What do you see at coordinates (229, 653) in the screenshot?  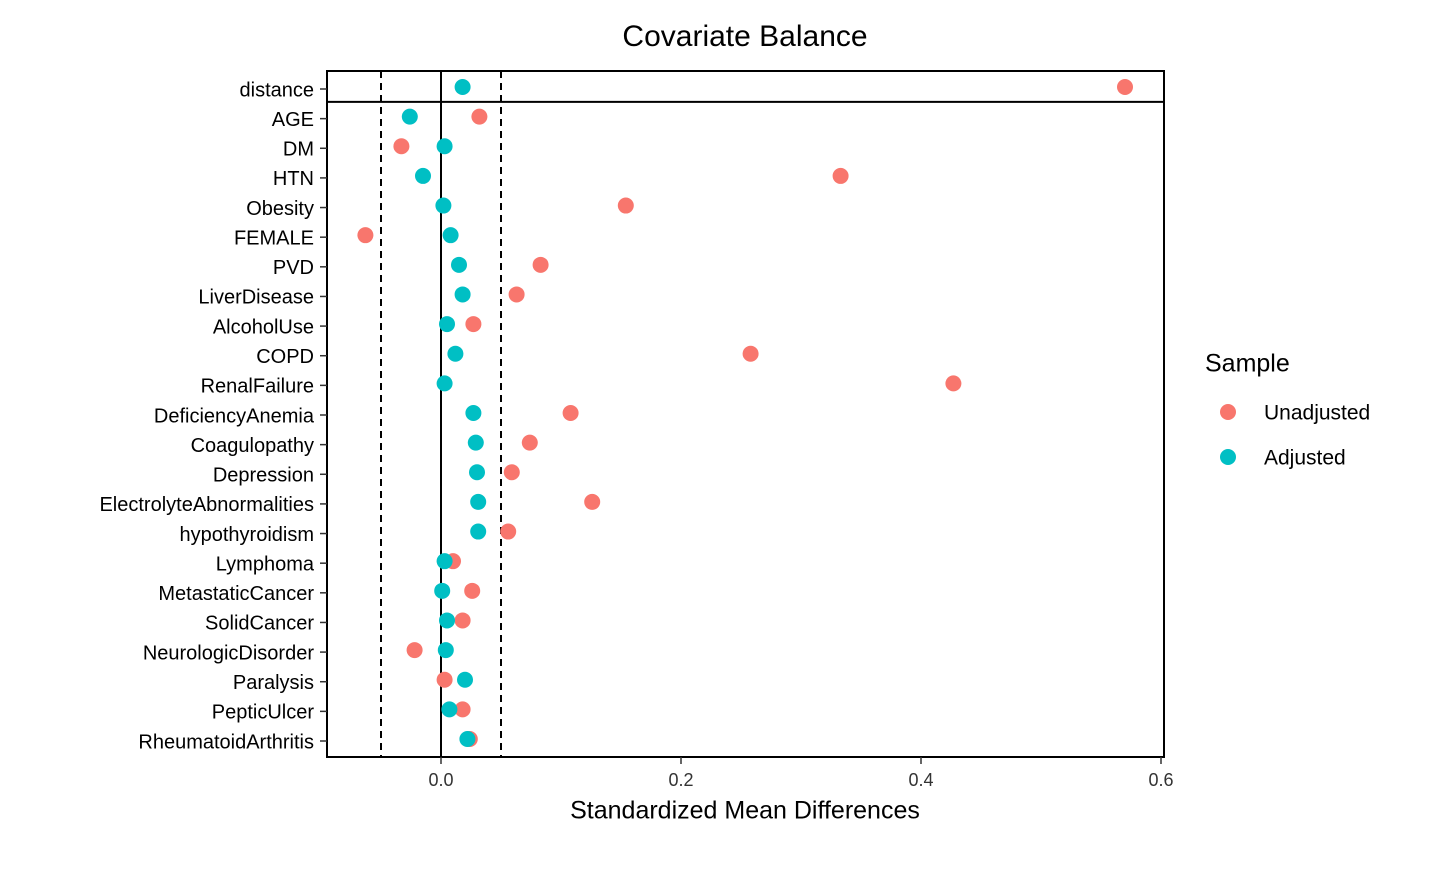 I see `y-tick-label: NeurologicDisorder` at bounding box center [229, 653].